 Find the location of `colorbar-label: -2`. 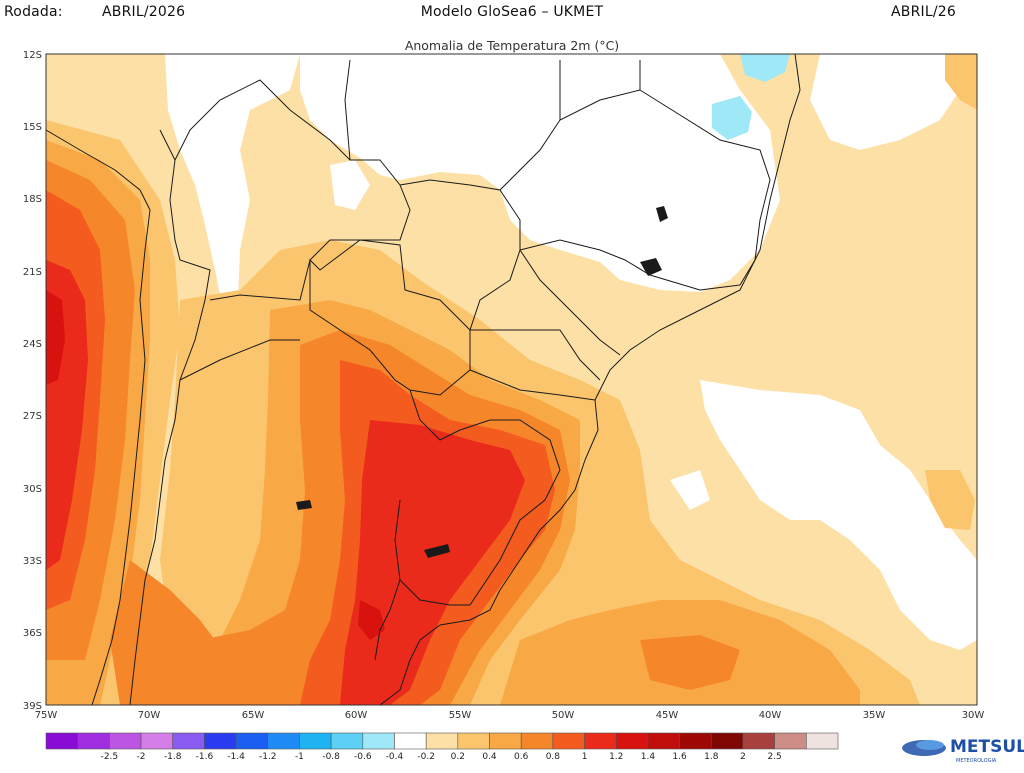

colorbar-label: -2 is located at coordinates (141, 757).